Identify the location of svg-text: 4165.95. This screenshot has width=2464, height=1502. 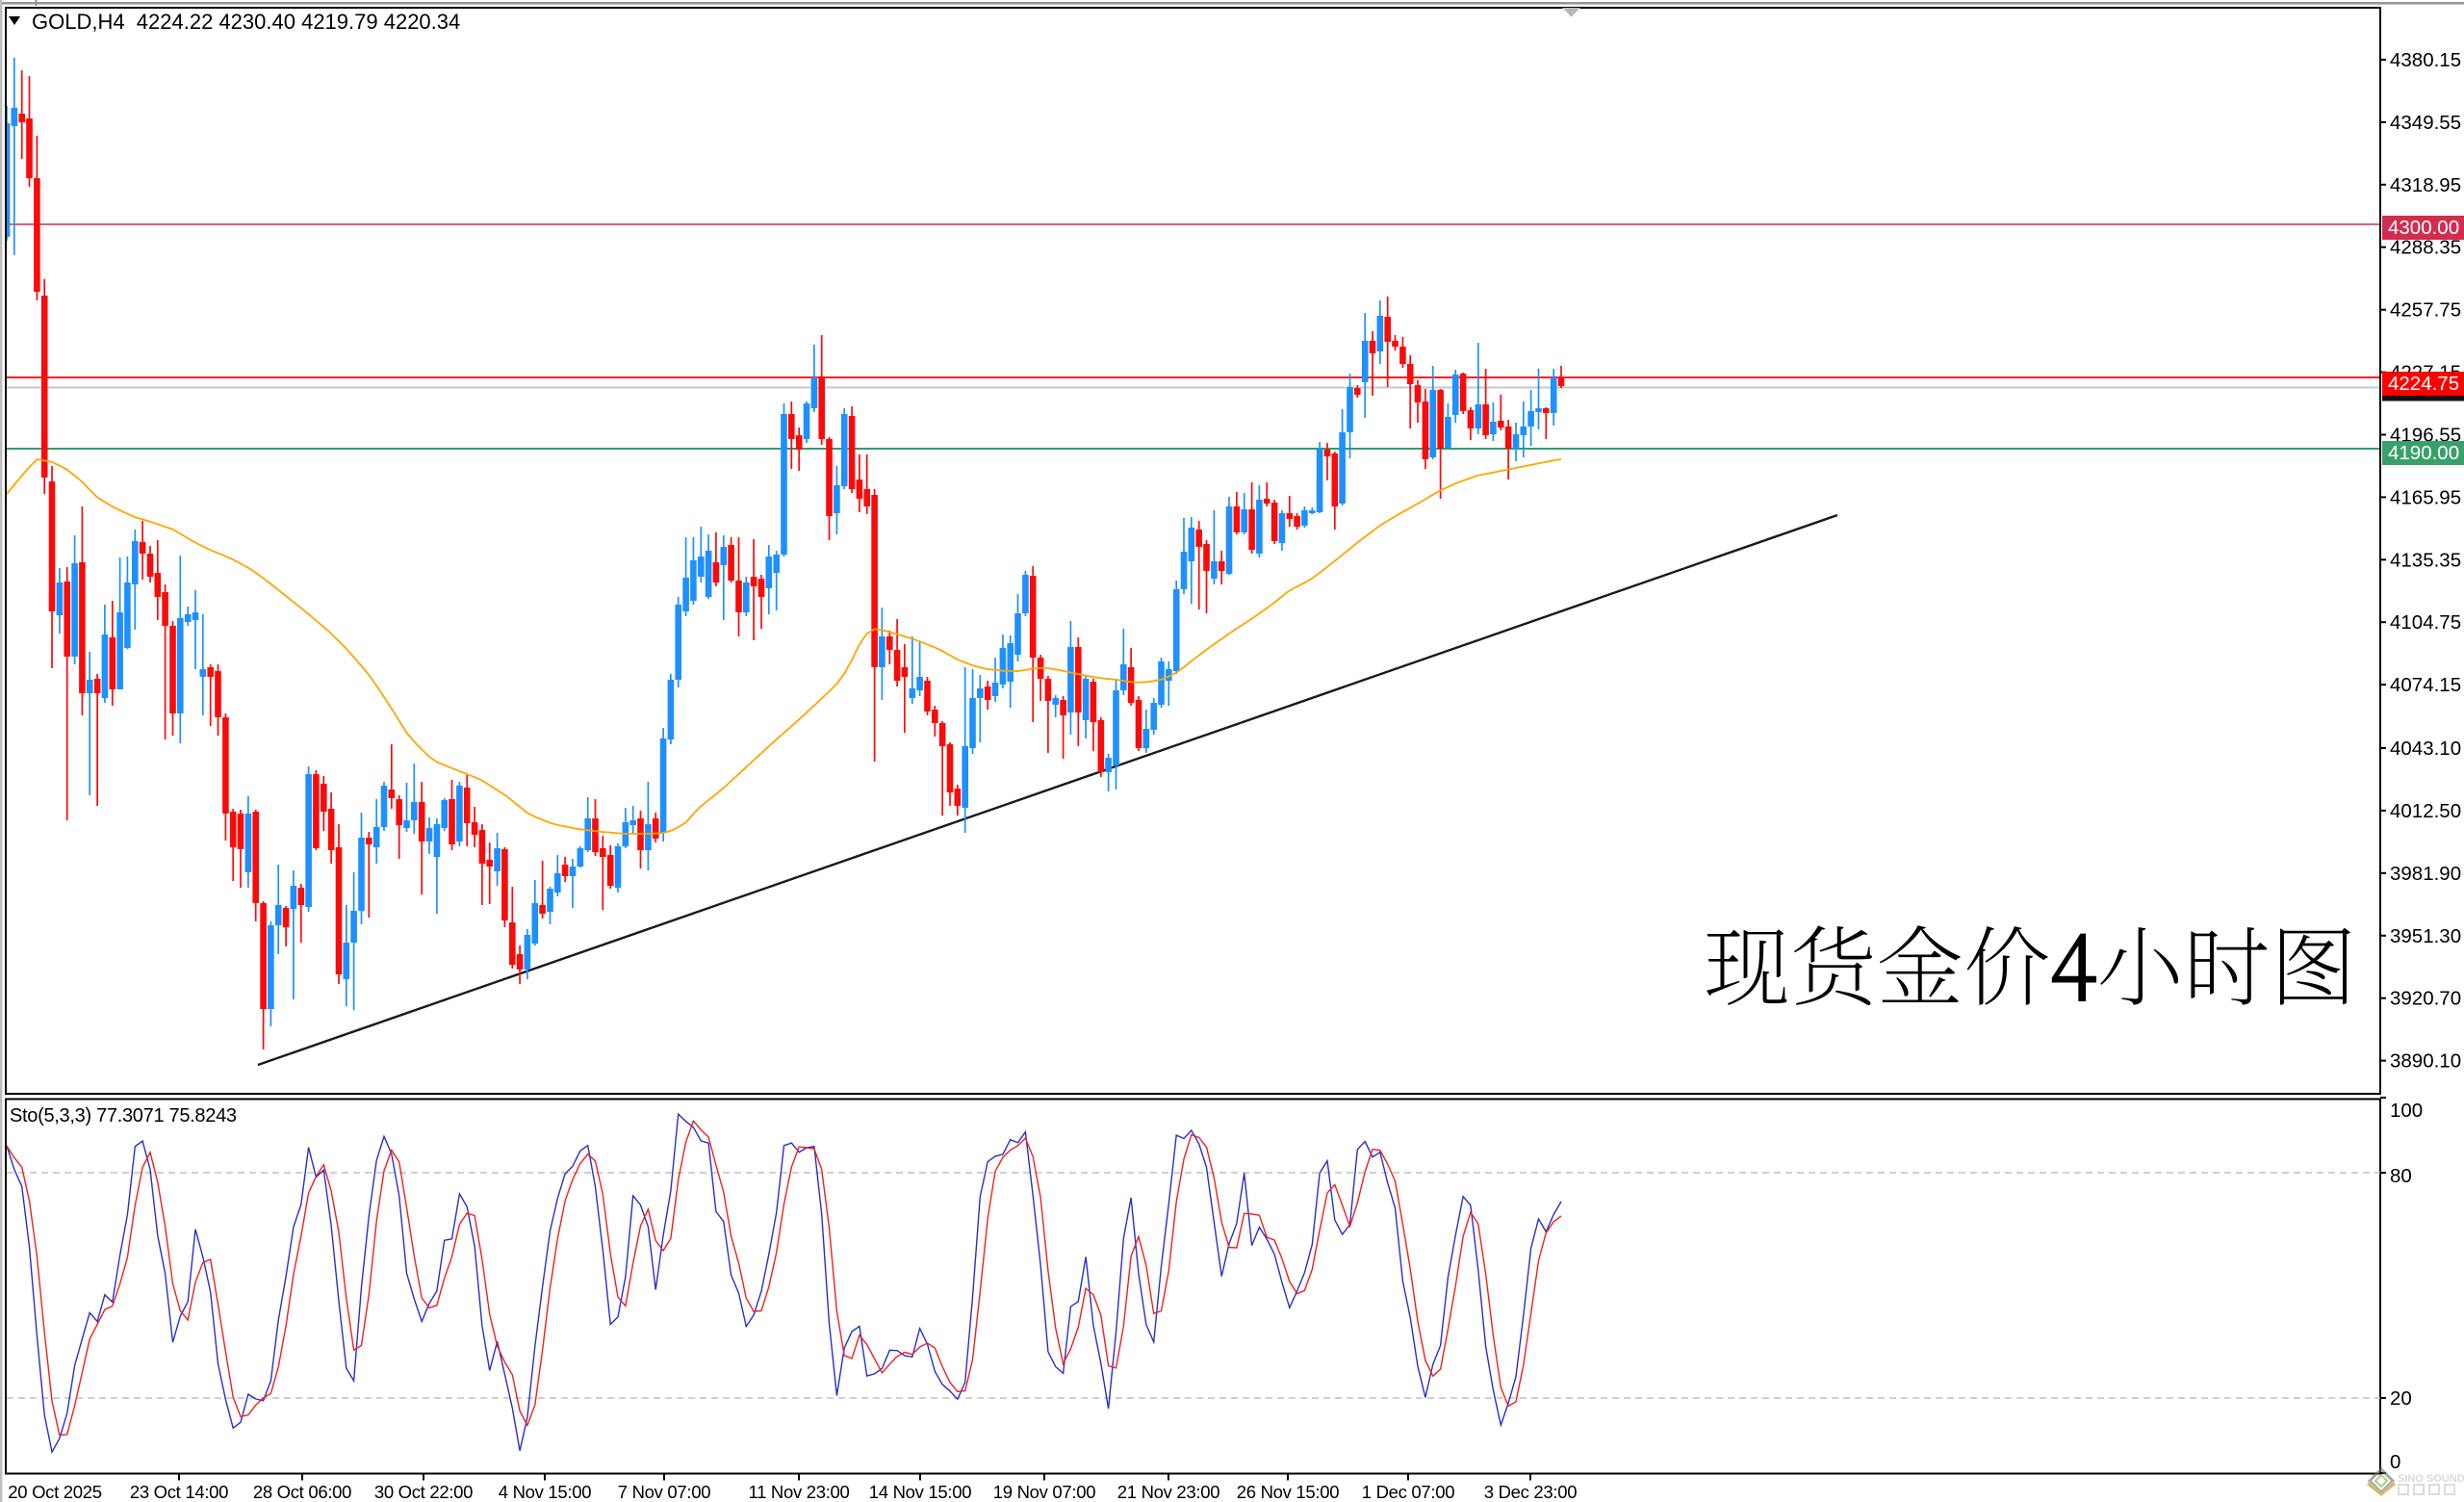
(2425, 497).